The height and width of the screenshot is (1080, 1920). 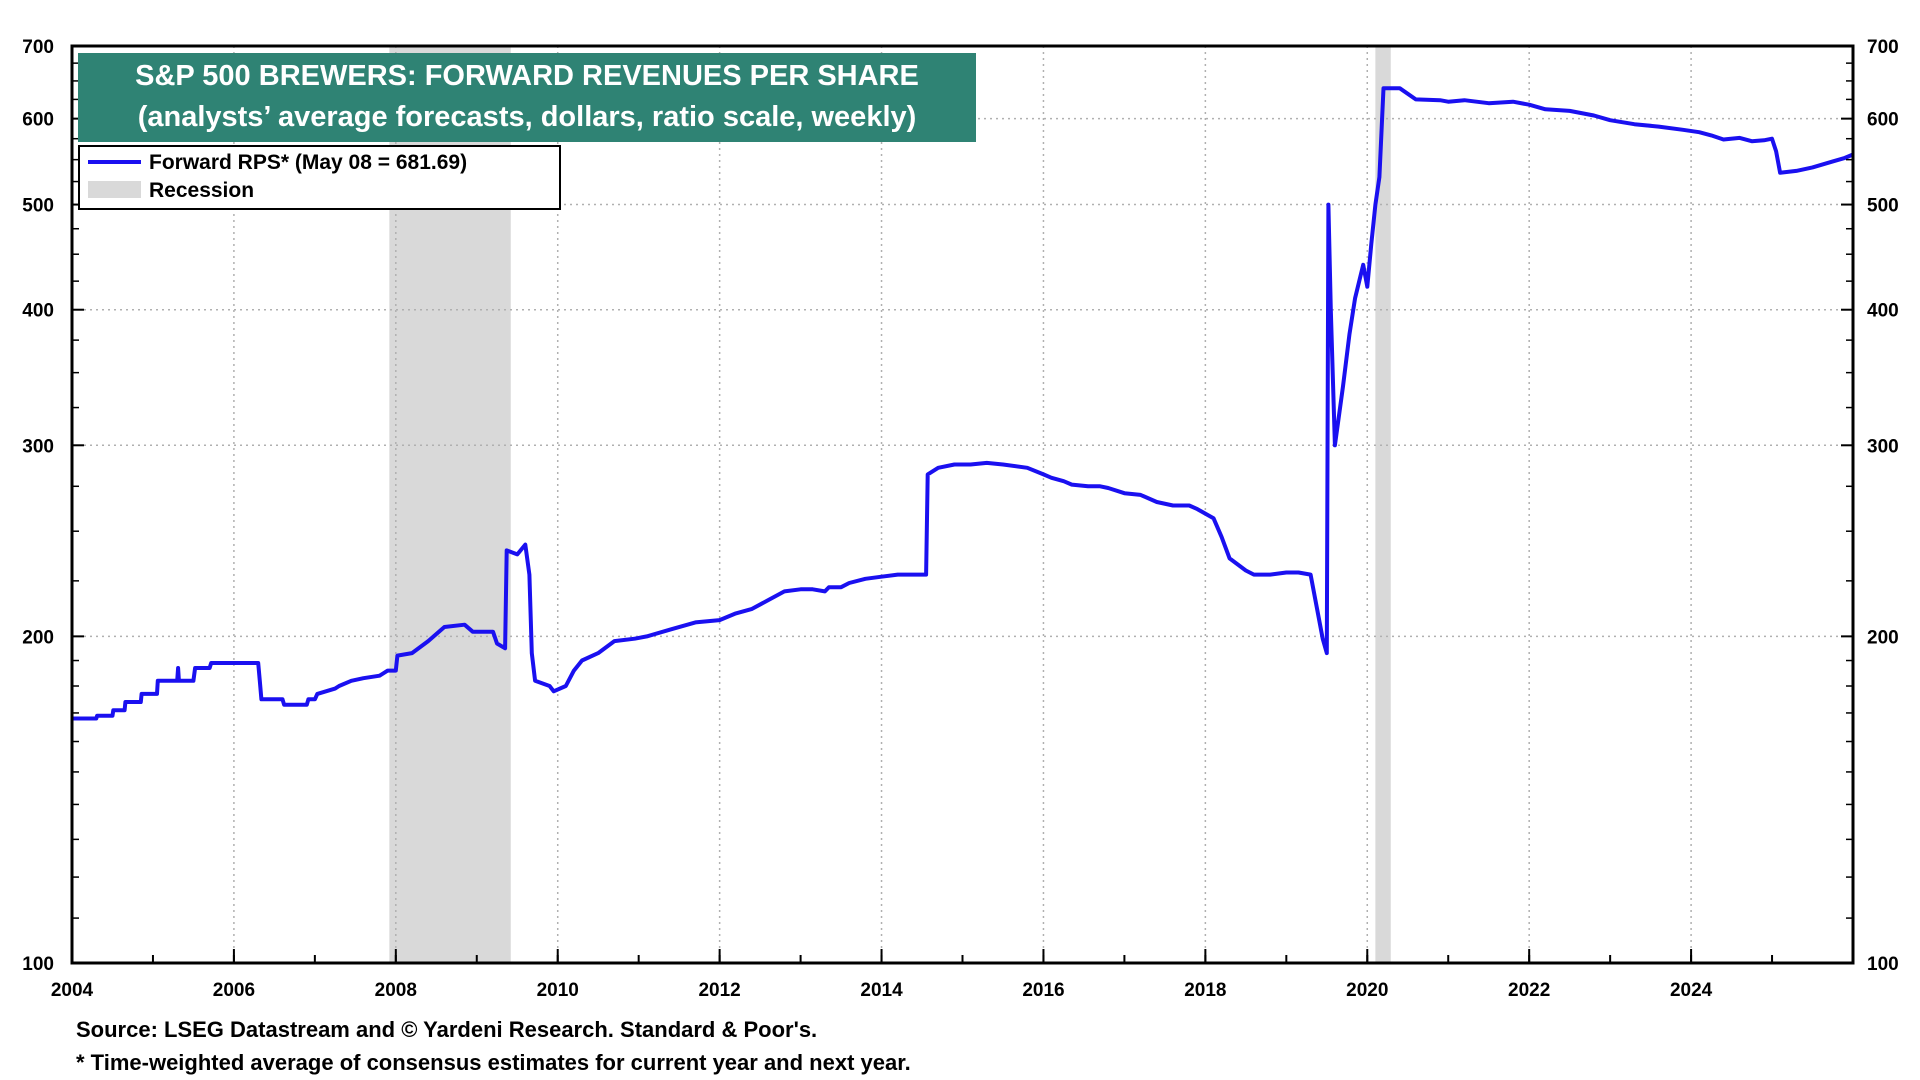 What do you see at coordinates (38, 120) in the screenshot?
I see `y-tick-label-left: 600` at bounding box center [38, 120].